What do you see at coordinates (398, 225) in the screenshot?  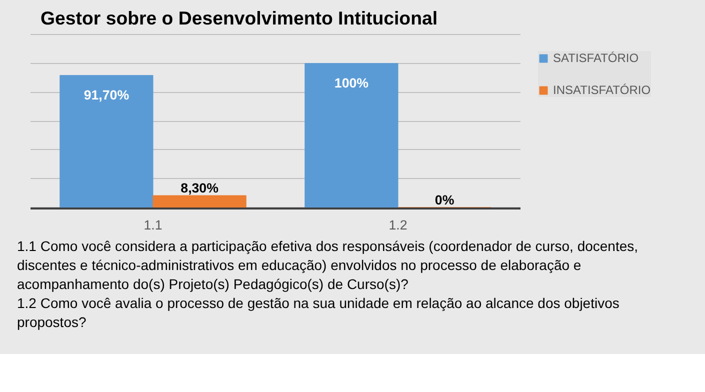 I see `x-tick-label: 1.2` at bounding box center [398, 225].